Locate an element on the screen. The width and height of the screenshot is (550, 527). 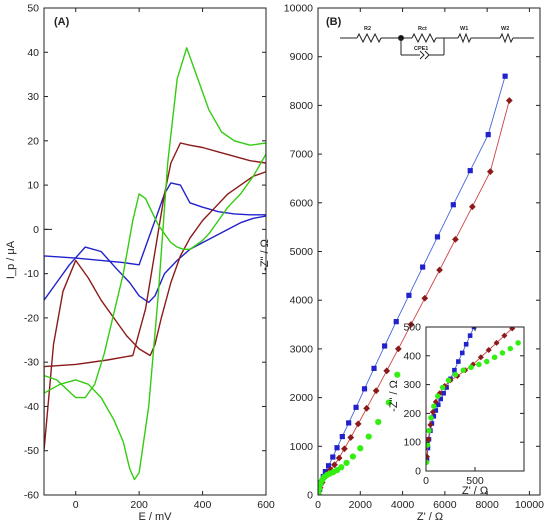
circuit-label-w1: W1 is located at coordinates (464, 29).